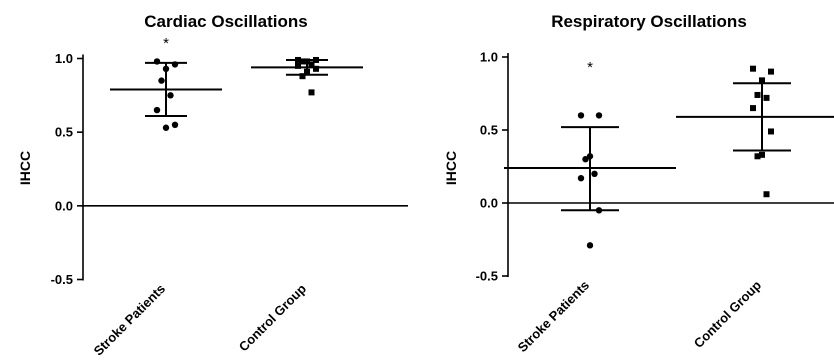 This screenshot has width=834, height=363. I want to click on chart-title: Respiratory Oscillations, so click(649, 21).